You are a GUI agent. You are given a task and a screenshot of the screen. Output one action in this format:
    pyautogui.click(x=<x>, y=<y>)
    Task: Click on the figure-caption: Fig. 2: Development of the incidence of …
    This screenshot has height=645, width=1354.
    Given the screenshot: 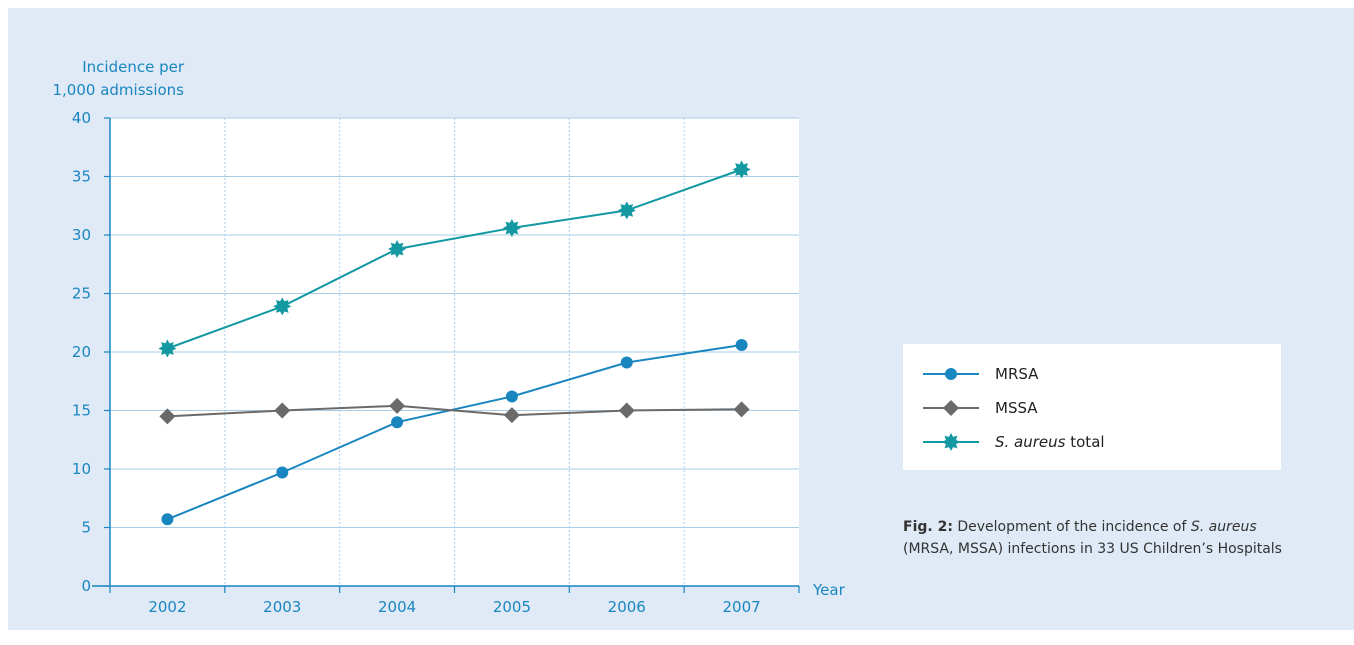 What is the action you would take?
    pyautogui.click(x=1123, y=538)
    